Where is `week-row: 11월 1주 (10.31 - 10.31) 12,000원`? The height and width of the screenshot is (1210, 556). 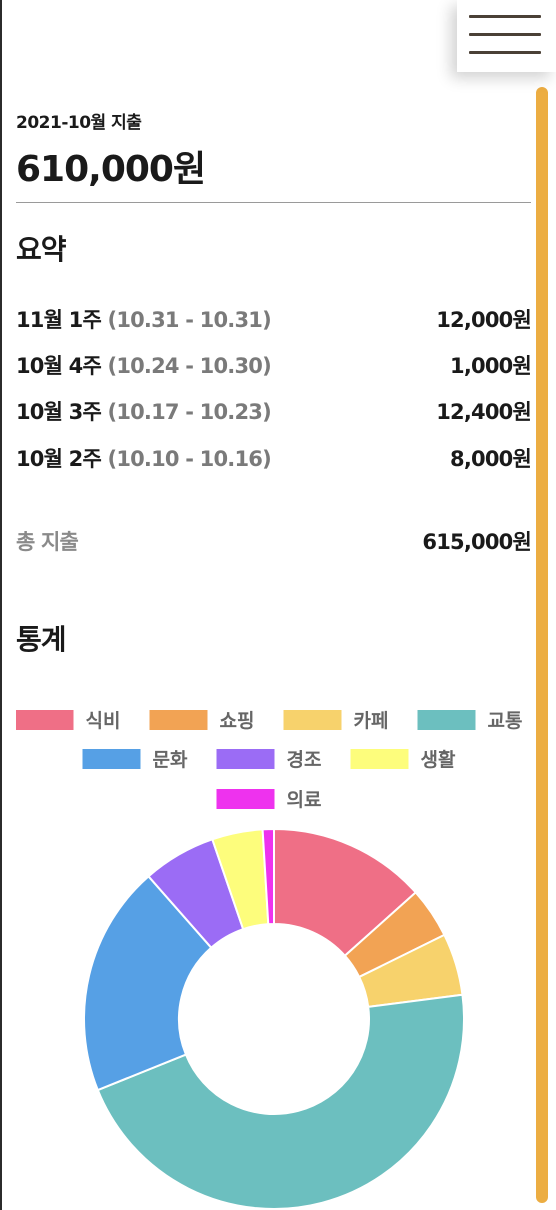
week-row: 11월 1주 (10.31 - 10.31) 12,000원 is located at coordinates (273, 319).